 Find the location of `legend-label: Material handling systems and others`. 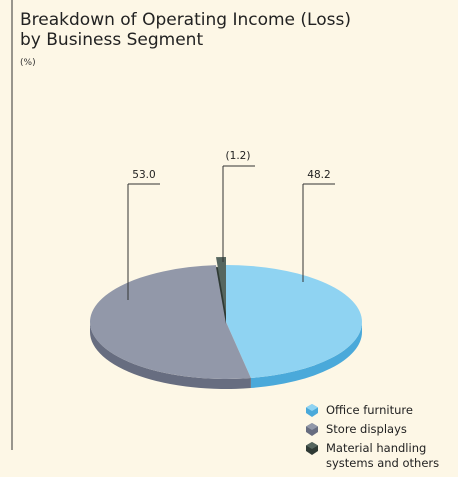

legend-label: Material handling systems and others is located at coordinates (383, 455).